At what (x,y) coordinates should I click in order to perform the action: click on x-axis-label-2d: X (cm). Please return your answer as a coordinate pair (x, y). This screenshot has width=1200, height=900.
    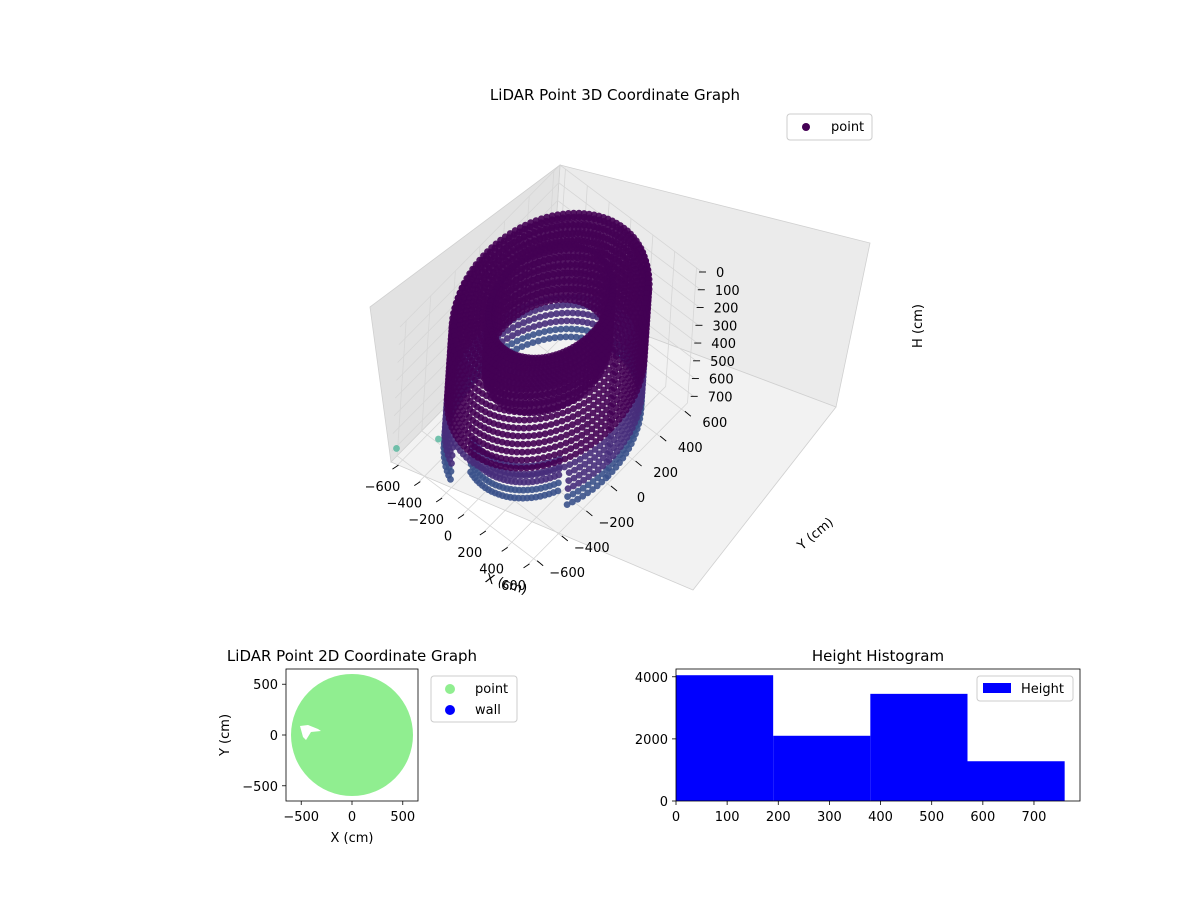
    Looking at the image, I should click on (352, 838).